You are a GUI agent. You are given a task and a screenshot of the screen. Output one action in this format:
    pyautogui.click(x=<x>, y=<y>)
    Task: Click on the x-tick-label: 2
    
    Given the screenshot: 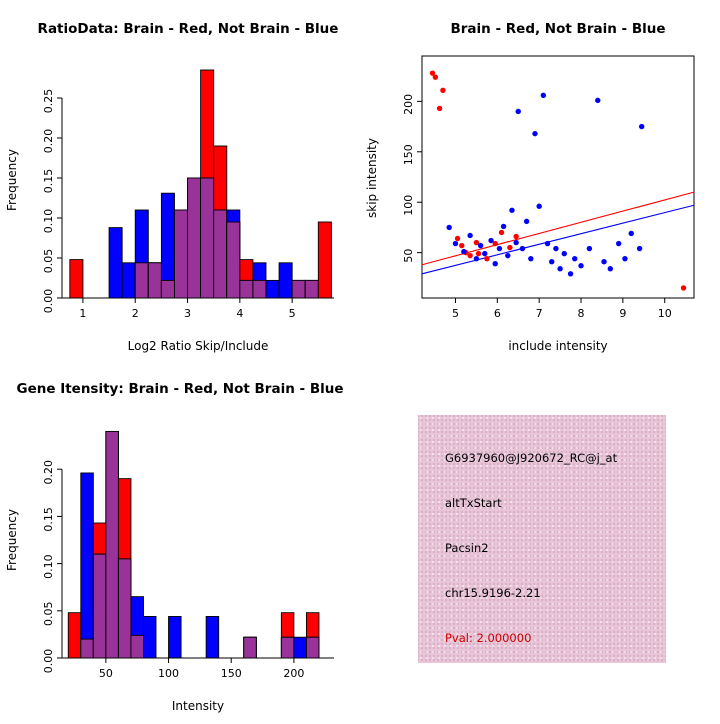 What is the action you would take?
    pyautogui.click(x=135, y=313)
    